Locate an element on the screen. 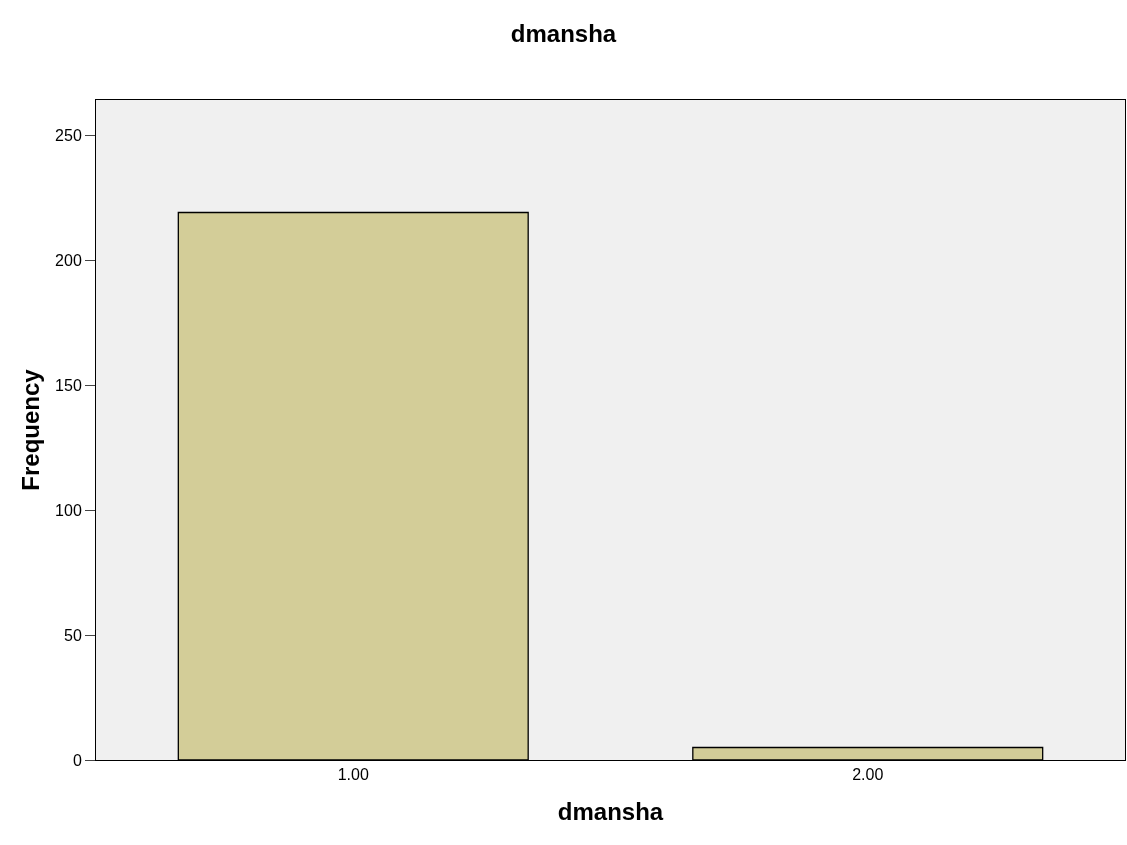  y-tick-label: 250 is located at coordinates (68, 135).